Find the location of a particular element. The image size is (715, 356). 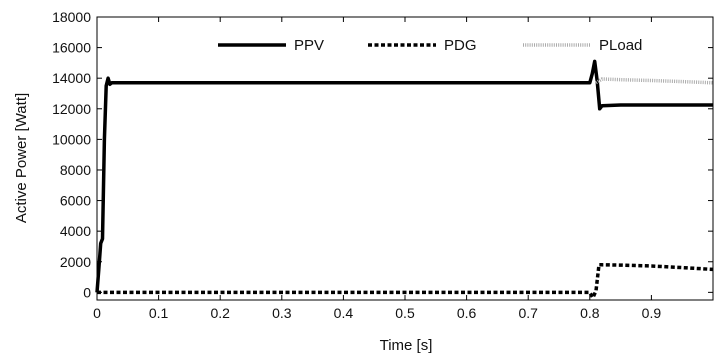

y-tick-label: 14000 is located at coordinates (71, 78).